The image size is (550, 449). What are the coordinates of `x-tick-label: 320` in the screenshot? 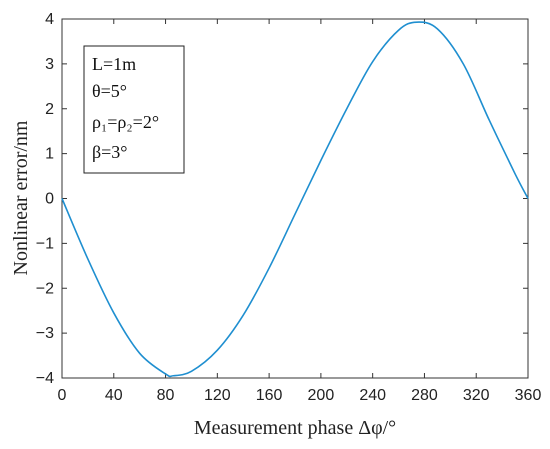 It's located at (476, 395).